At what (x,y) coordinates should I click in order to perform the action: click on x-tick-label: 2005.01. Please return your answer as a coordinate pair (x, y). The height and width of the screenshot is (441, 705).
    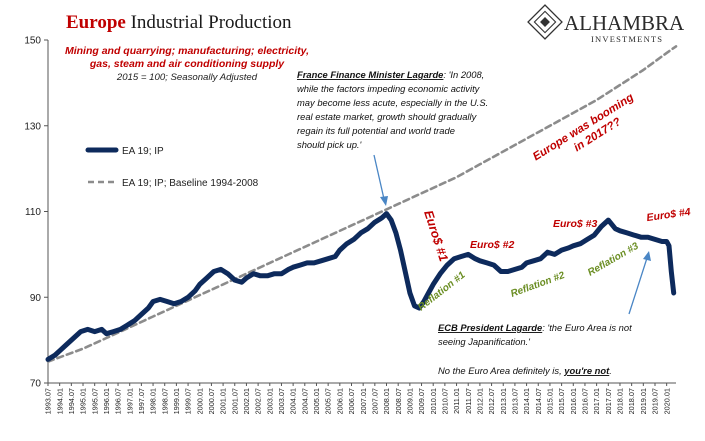
    Looking at the image, I should click on (316, 401).